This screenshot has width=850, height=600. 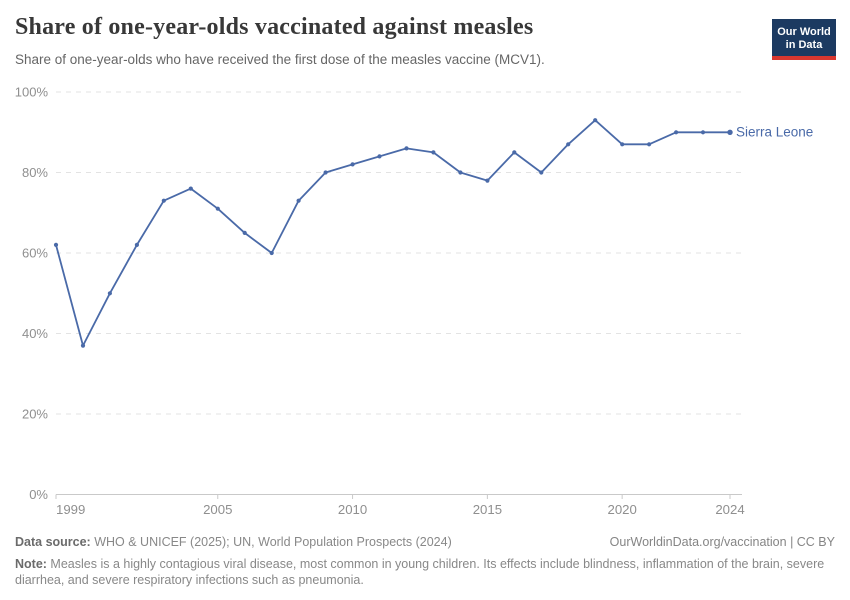 What do you see at coordinates (35, 172) in the screenshot?
I see `y-tick-label: 80%` at bounding box center [35, 172].